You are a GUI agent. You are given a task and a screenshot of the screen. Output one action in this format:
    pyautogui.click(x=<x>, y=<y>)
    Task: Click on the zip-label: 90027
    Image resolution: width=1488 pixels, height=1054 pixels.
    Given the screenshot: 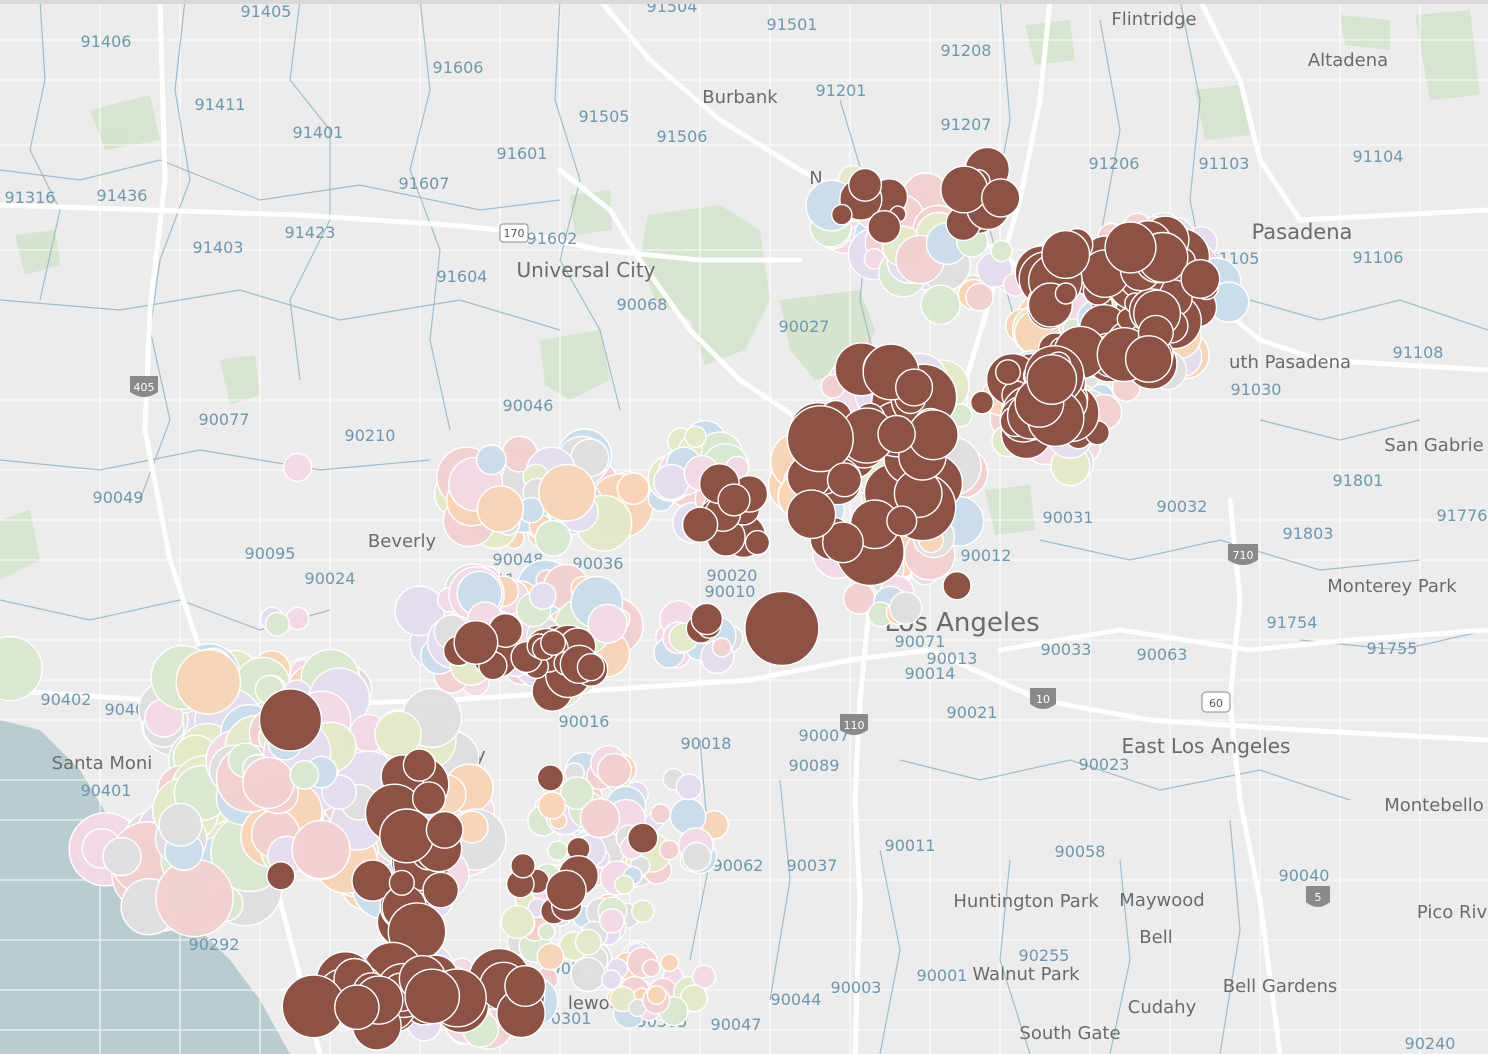 What is the action you would take?
    pyautogui.click(x=804, y=326)
    